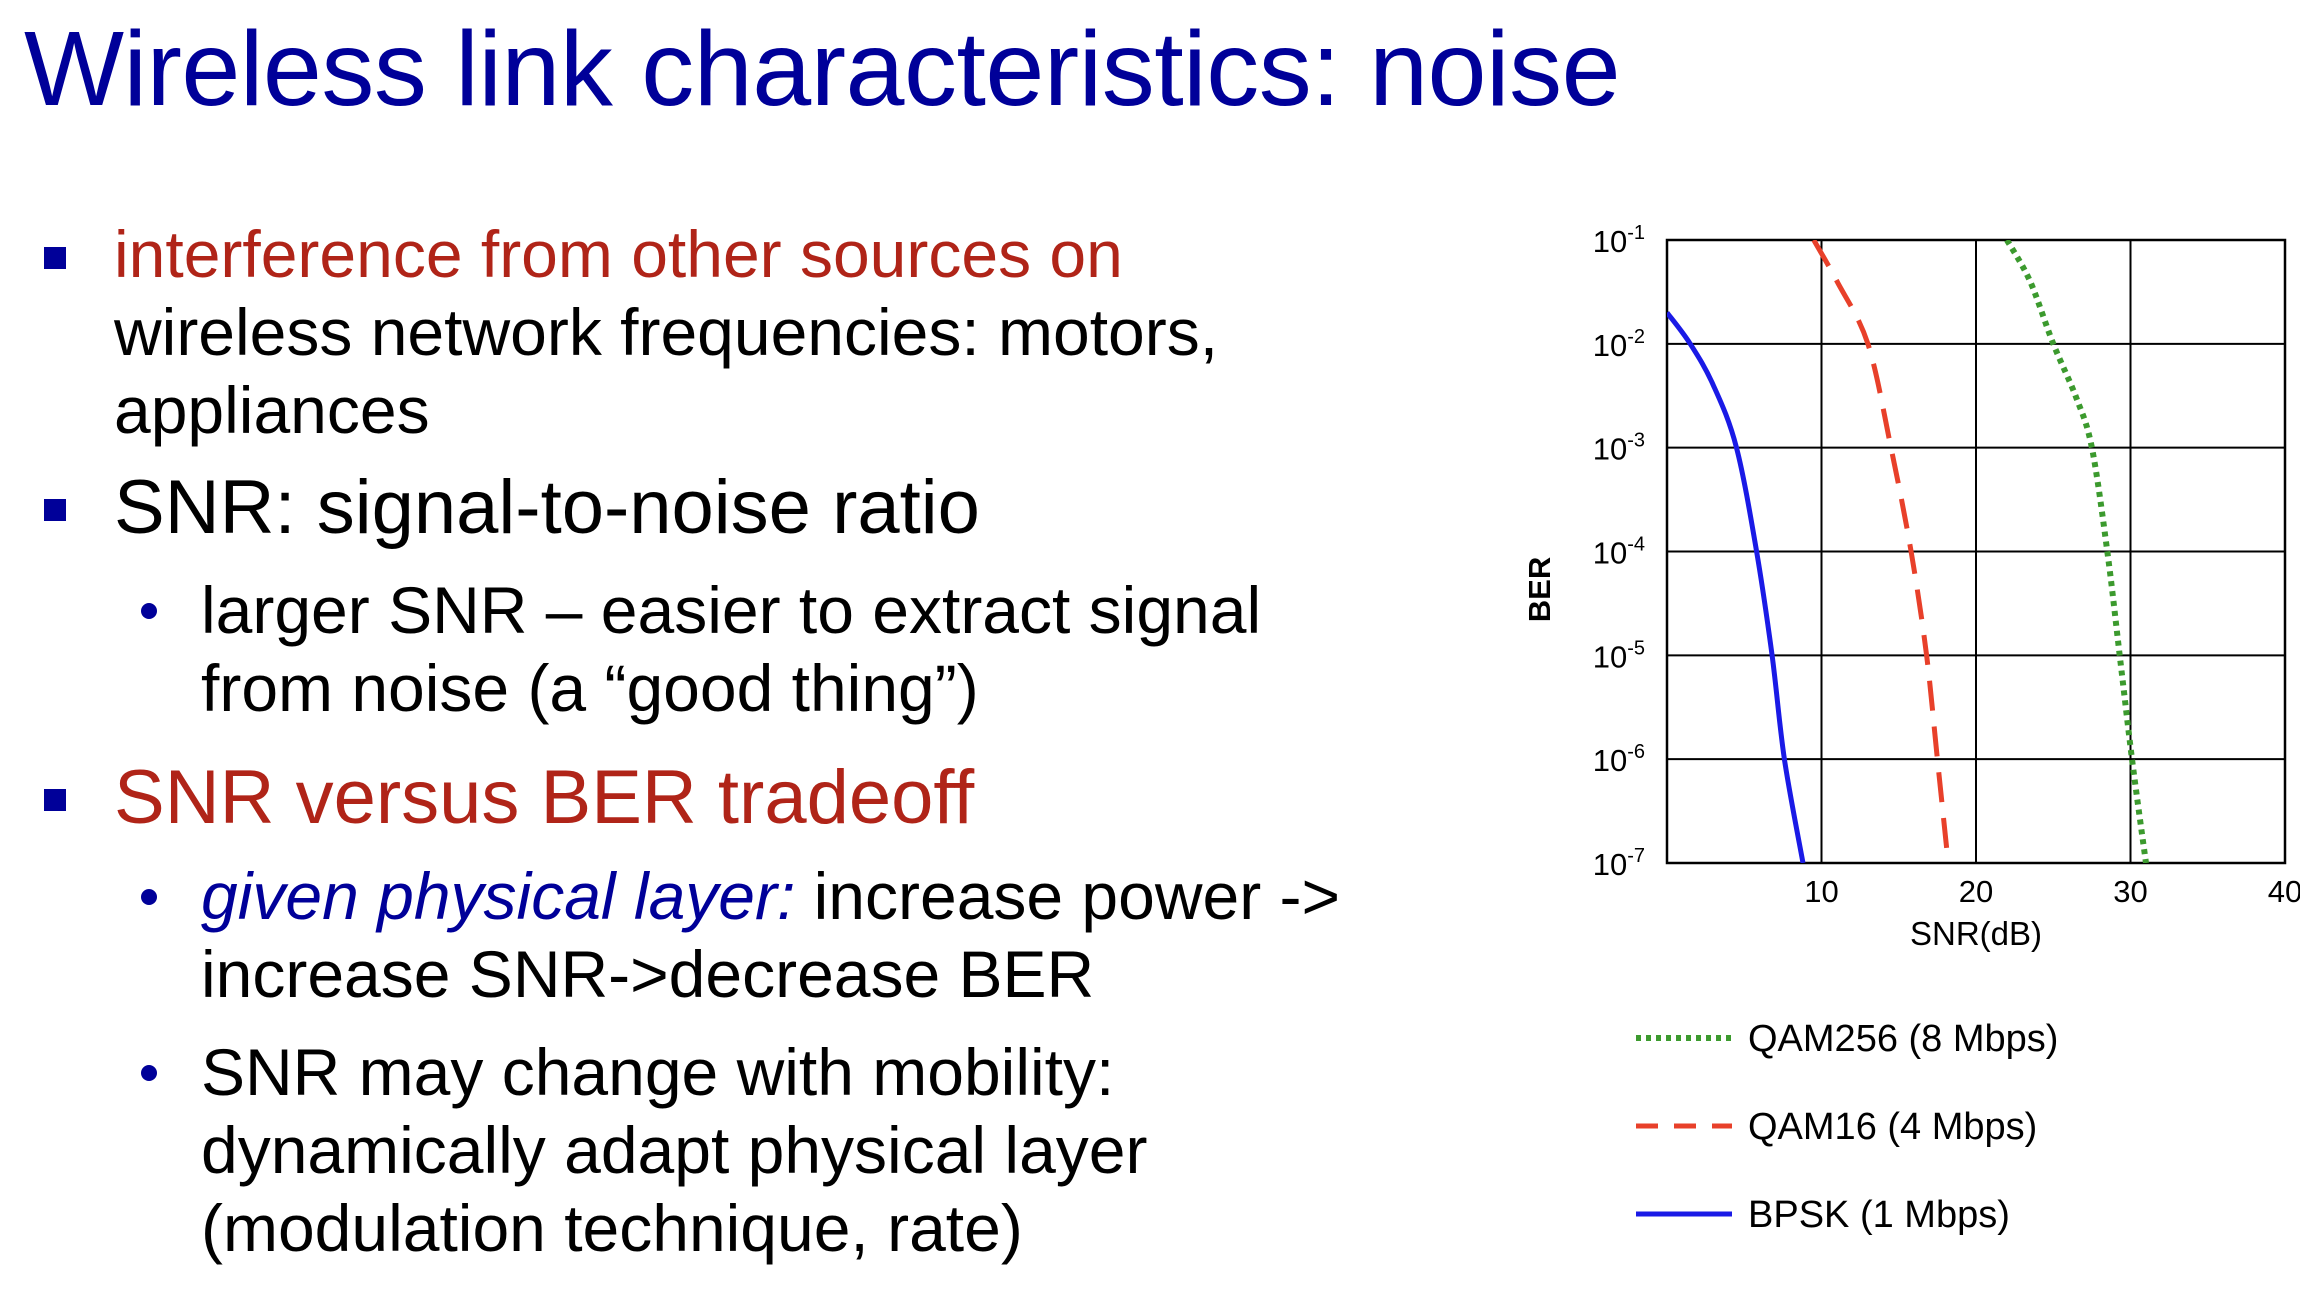  I want to click on legend-label: QAM16 (4 Mbps), so click(1892, 1127).